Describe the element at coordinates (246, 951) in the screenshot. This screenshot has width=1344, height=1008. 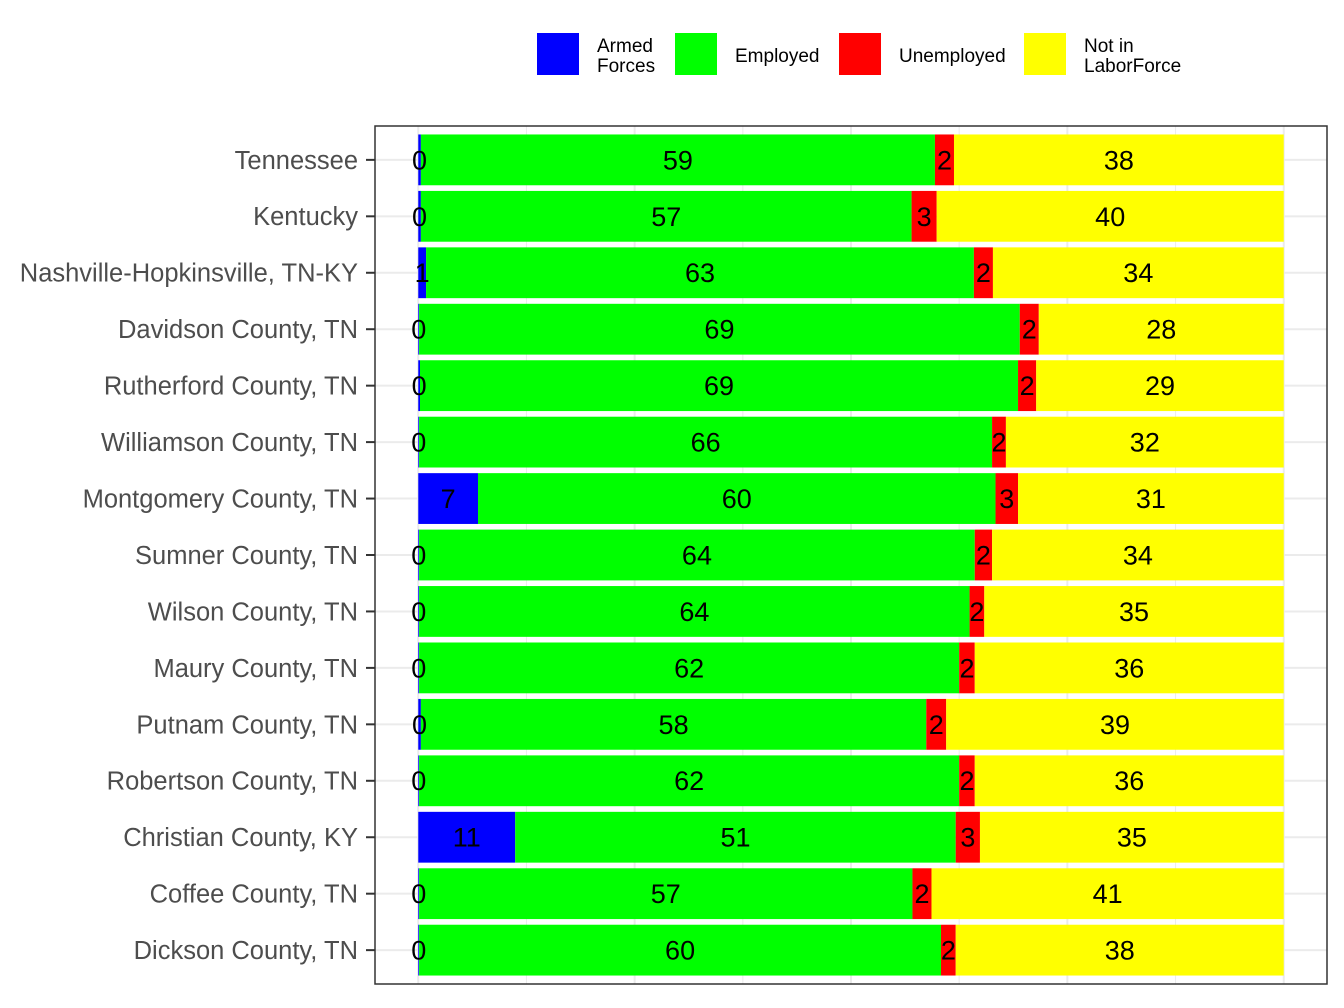
I see `y-tick-label: Dickson County, TN` at that location.